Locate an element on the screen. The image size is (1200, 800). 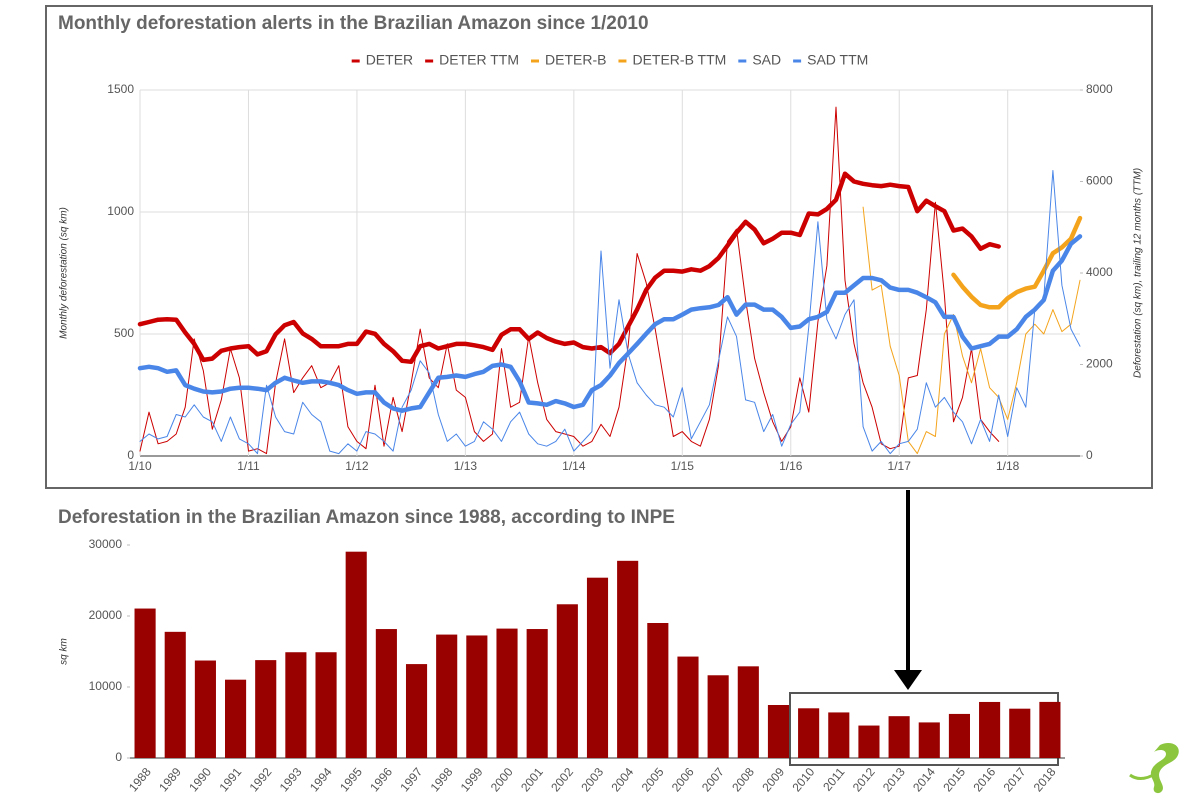
x-tick-label: 1/14 is located at coordinates (574, 466).